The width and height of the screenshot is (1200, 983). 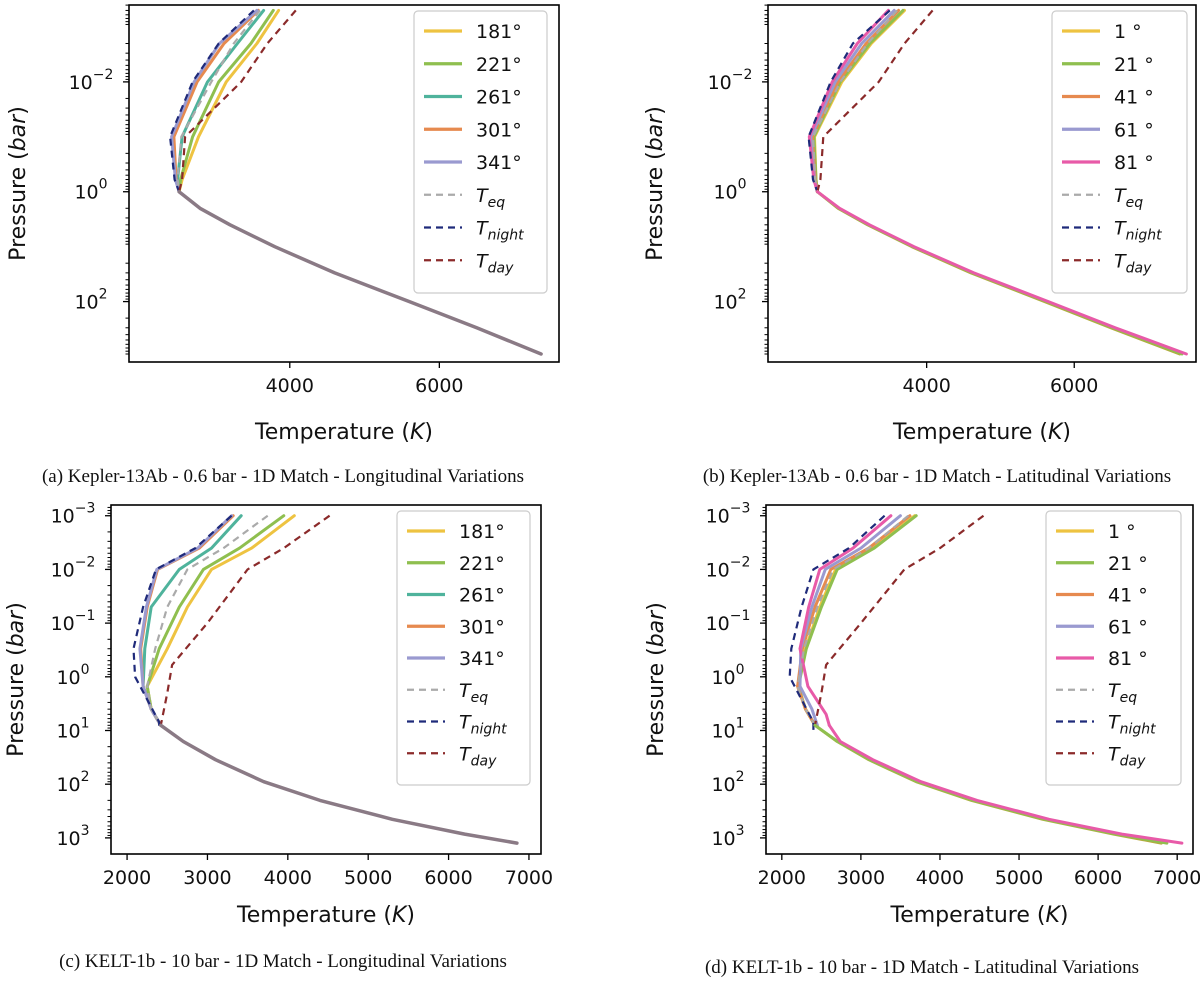 I want to click on x-tick-label: 7000, so click(x=1176, y=878).